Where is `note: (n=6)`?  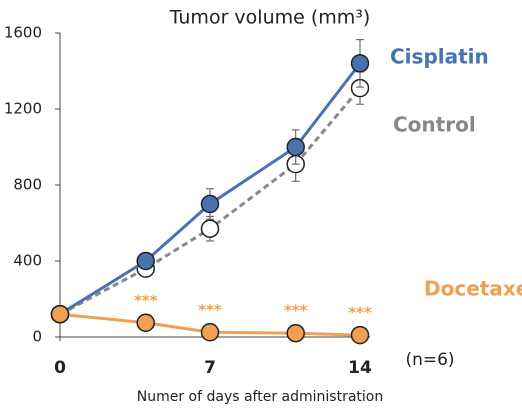
note: (n=6) is located at coordinates (429, 360).